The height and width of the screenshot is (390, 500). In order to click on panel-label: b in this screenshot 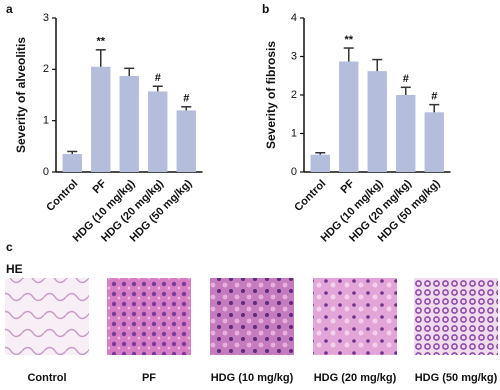, I will do `click(265, 9)`.